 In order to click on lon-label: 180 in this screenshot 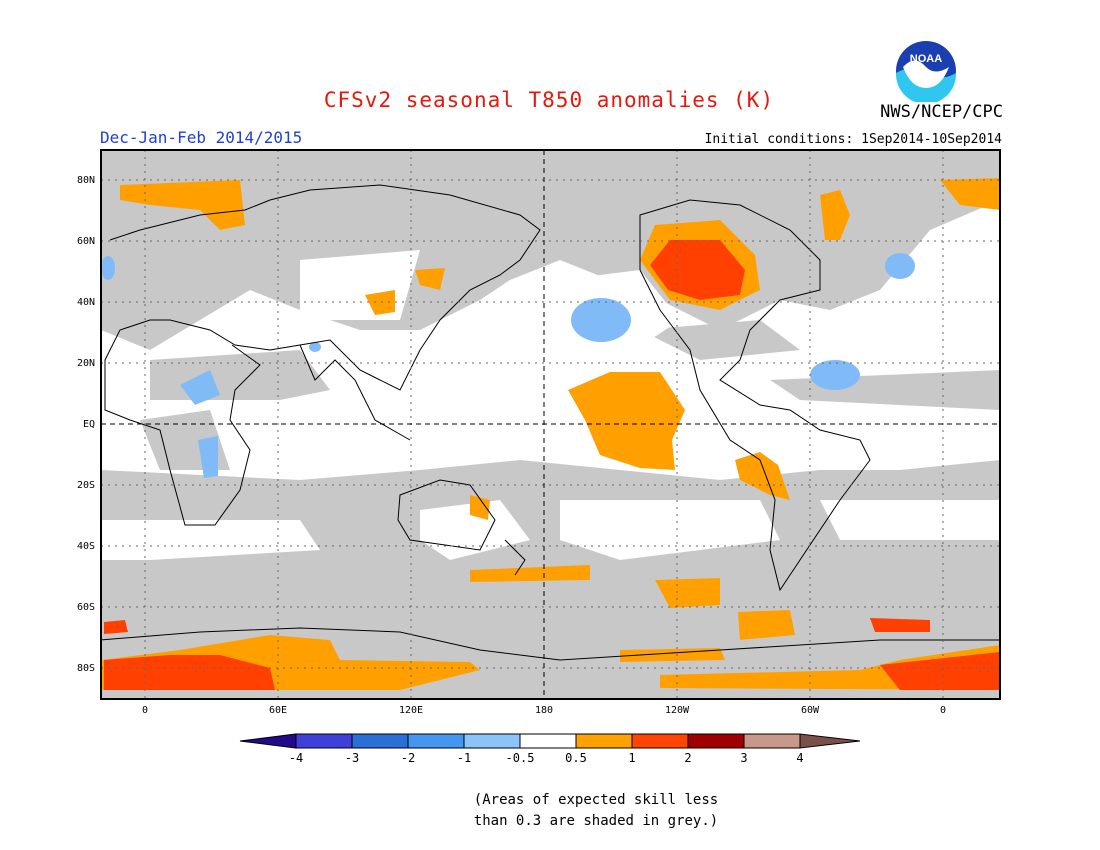, I will do `click(544, 710)`.